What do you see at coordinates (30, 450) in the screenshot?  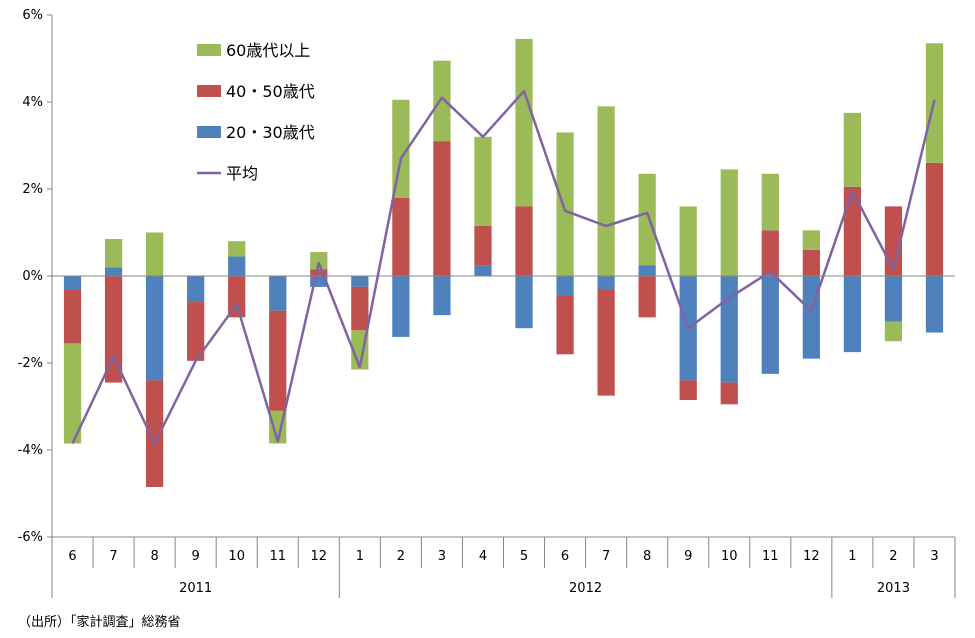 I see `y-tick-label: -4%` at bounding box center [30, 450].